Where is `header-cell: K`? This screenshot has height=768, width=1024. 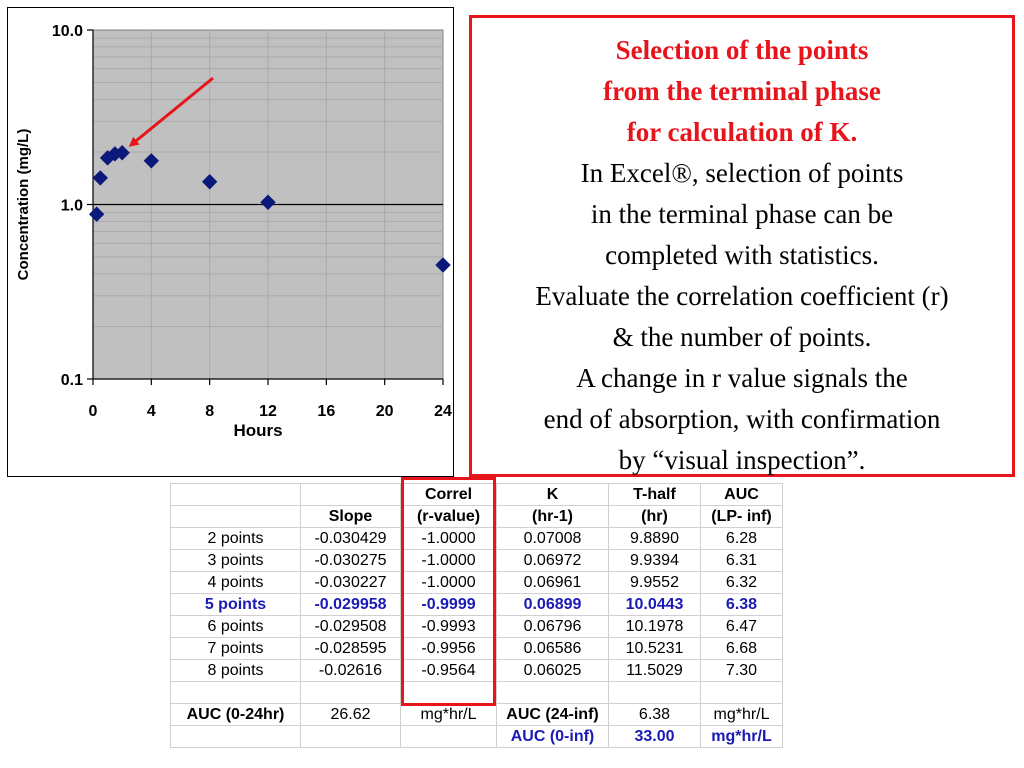 header-cell: K is located at coordinates (552, 494).